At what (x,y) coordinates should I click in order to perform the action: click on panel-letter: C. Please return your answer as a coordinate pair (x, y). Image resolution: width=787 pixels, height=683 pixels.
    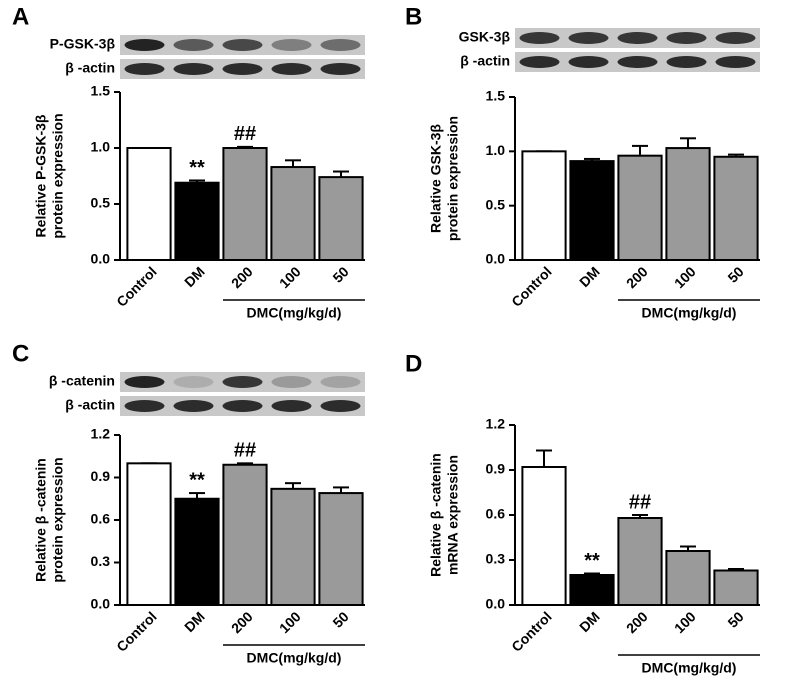
    Looking at the image, I should click on (20, 353).